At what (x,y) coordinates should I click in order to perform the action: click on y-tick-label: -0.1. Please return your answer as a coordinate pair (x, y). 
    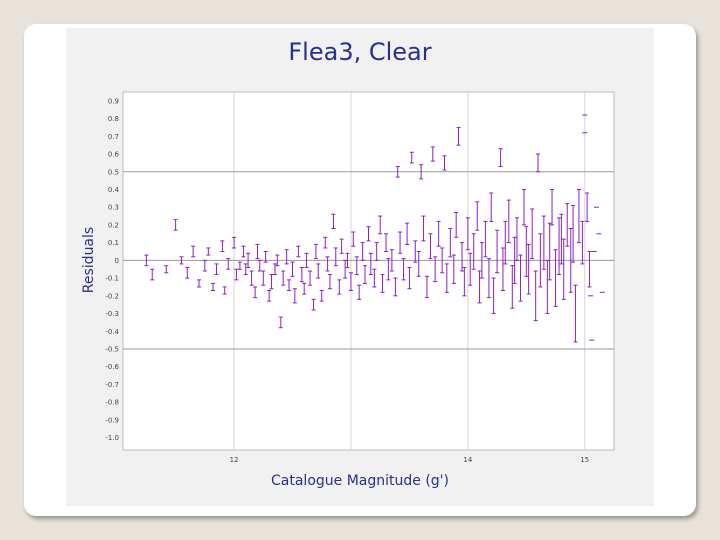
    Looking at the image, I should click on (112, 279).